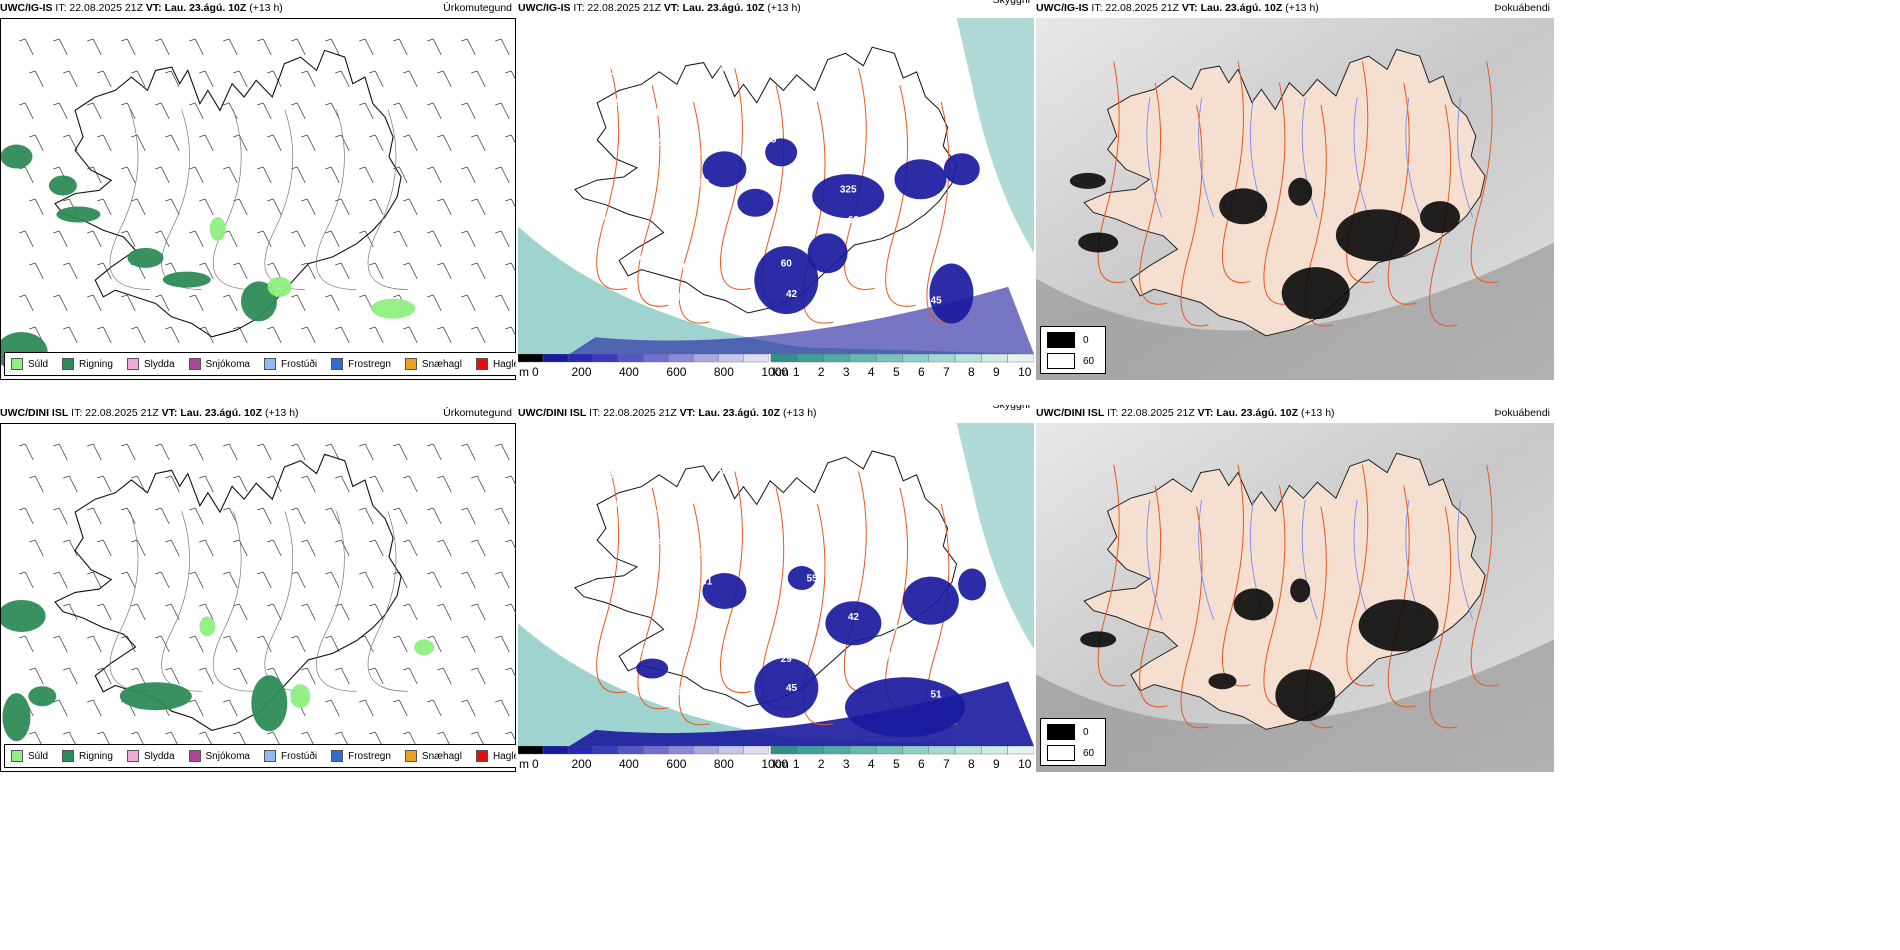  I want to click on cloud-base-label: 32, so click(916, 546).